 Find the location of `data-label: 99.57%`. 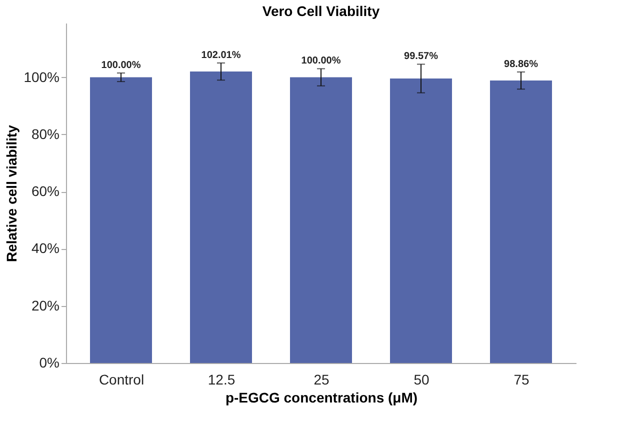

data-label: 99.57% is located at coordinates (421, 56).